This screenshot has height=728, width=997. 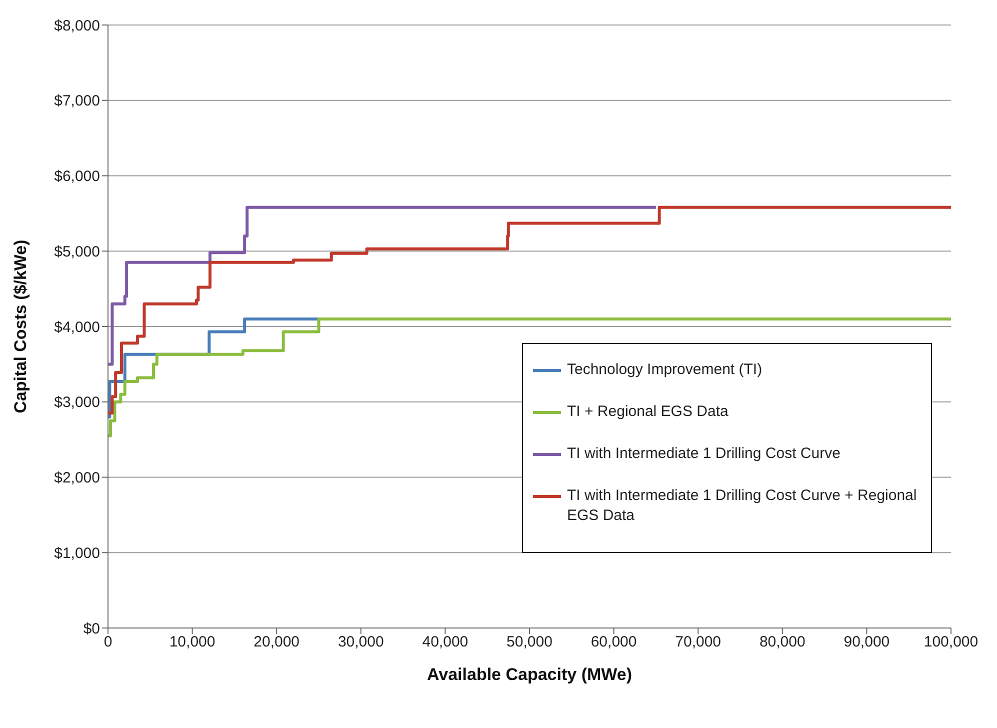 What do you see at coordinates (77, 327) in the screenshot?
I see `y-tick-label: $4,000` at bounding box center [77, 327].